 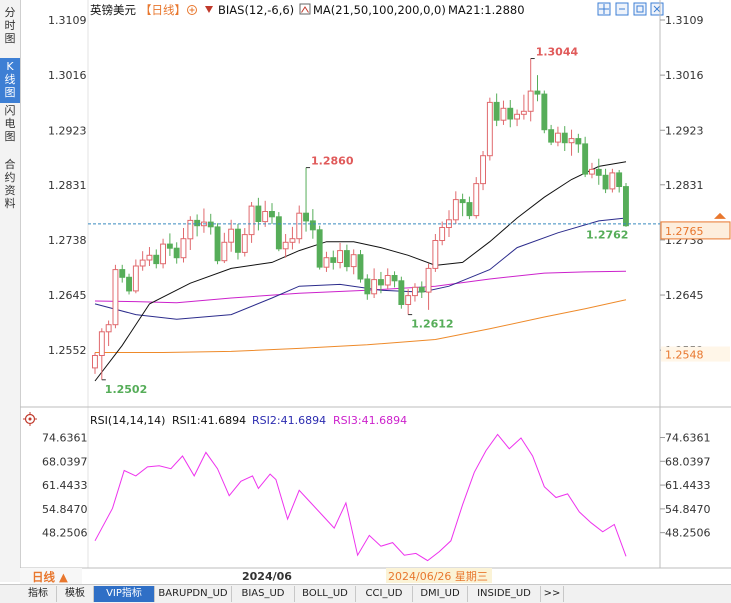 What do you see at coordinates (10, 177) in the screenshot?
I see `sidebar-tab-char: 约` at bounding box center [10, 177].